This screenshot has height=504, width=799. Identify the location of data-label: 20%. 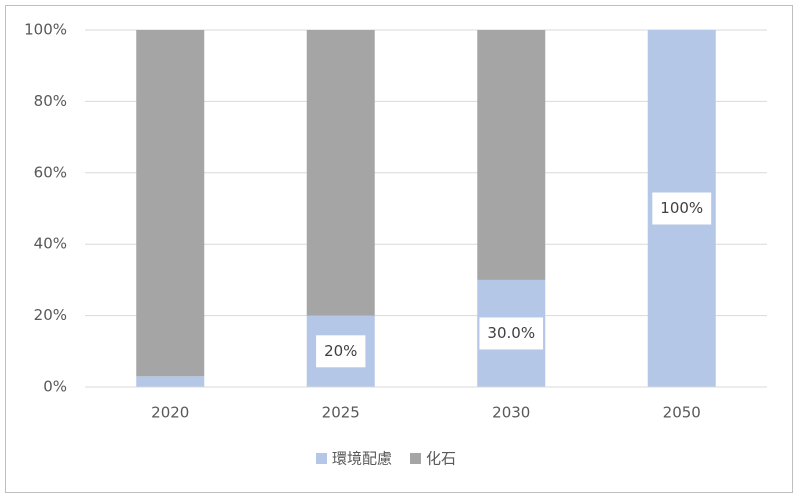
(340, 351).